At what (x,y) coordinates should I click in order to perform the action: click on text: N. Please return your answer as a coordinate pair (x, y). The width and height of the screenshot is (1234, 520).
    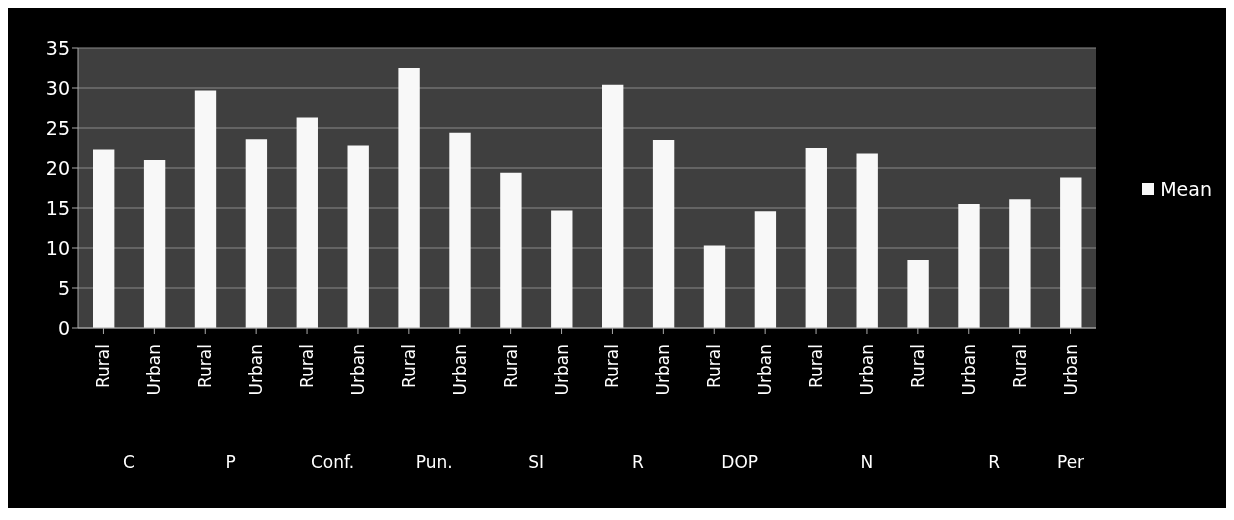
    Looking at the image, I should click on (867, 462).